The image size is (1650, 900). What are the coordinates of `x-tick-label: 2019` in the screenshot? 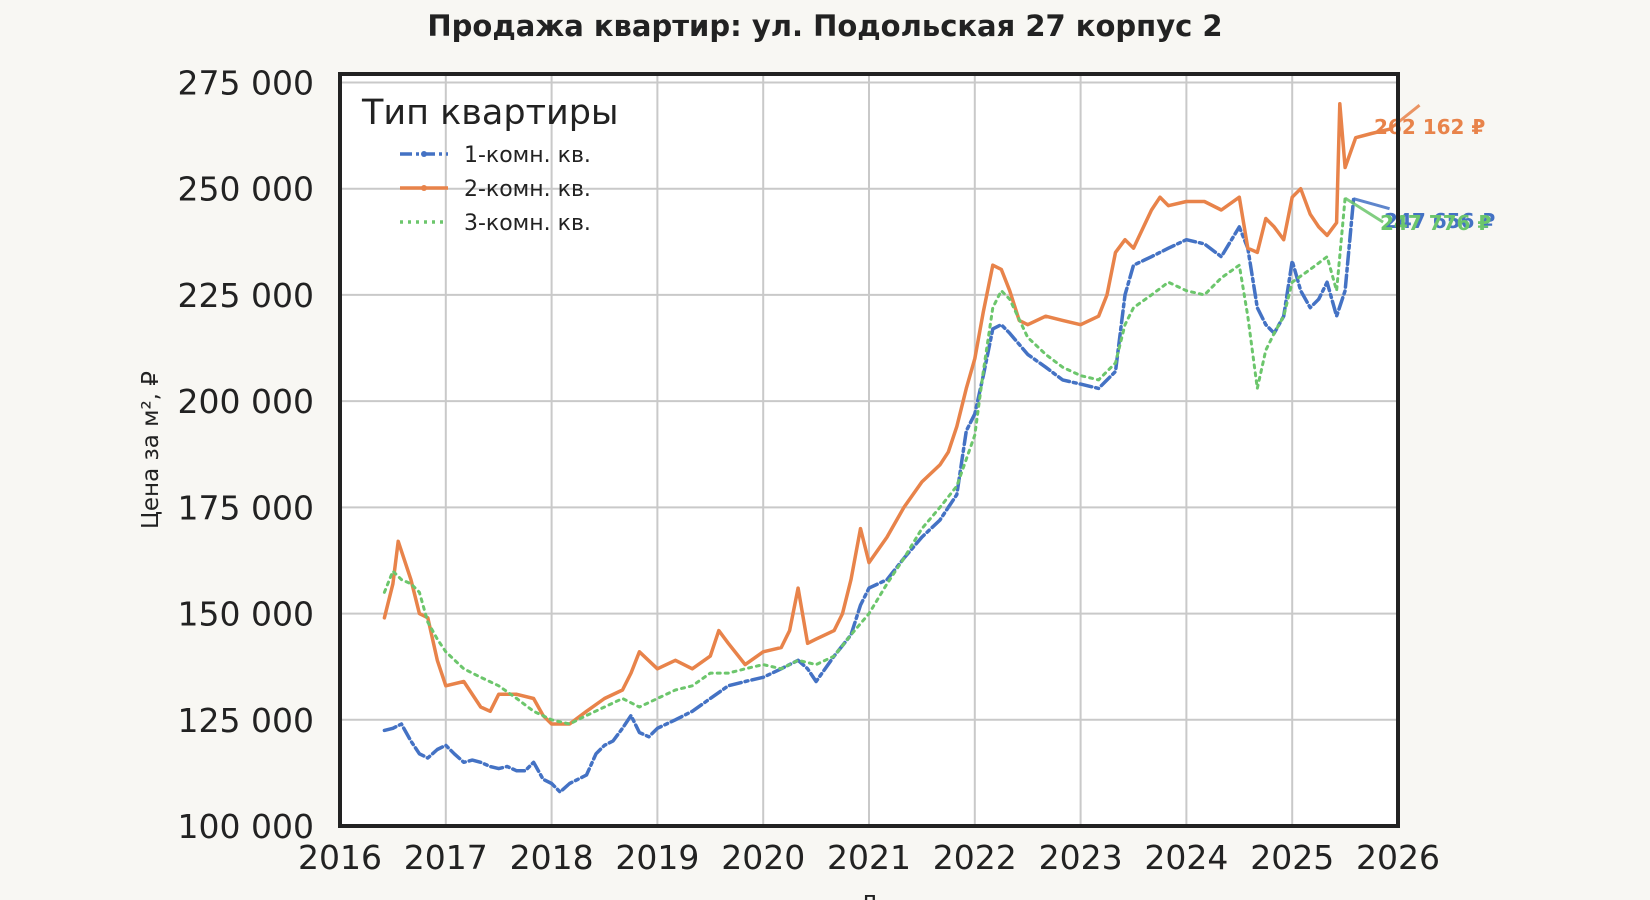 It's located at (657, 857).